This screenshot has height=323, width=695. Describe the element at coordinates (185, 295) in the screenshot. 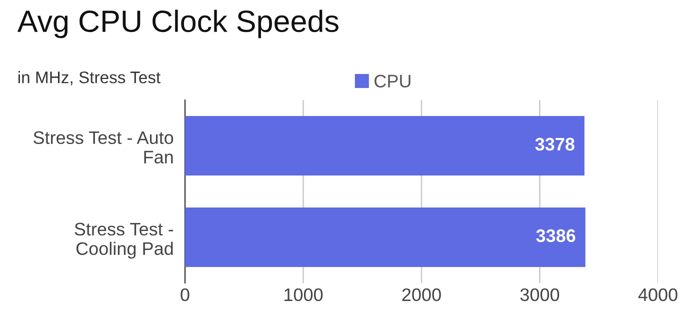

I see `x-tick-label: 0` at that location.